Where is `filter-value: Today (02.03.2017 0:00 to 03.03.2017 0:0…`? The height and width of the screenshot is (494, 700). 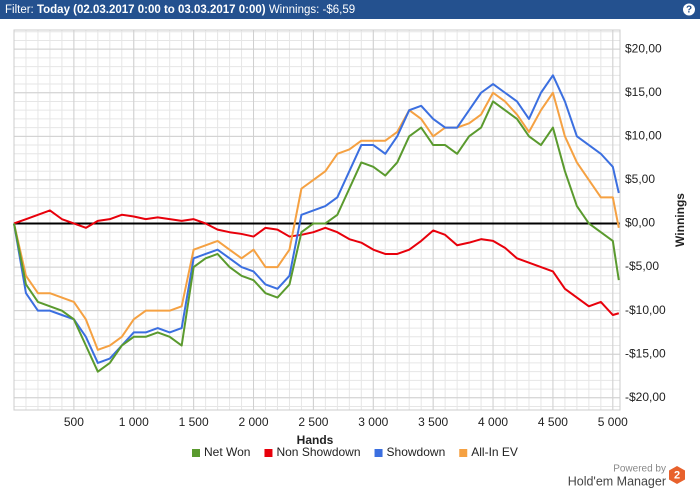
filter-value: Today (02.03.2017 0:00 to 03.03.2017 0:0… is located at coordinates (151, 10).